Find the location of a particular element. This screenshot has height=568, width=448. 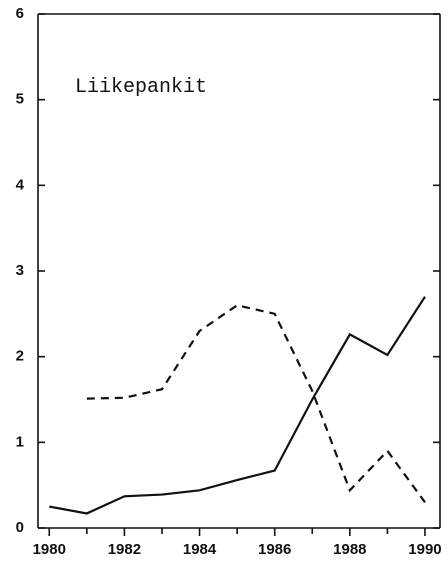

y-tick-label: 0 is located at coordinates (20, 527).